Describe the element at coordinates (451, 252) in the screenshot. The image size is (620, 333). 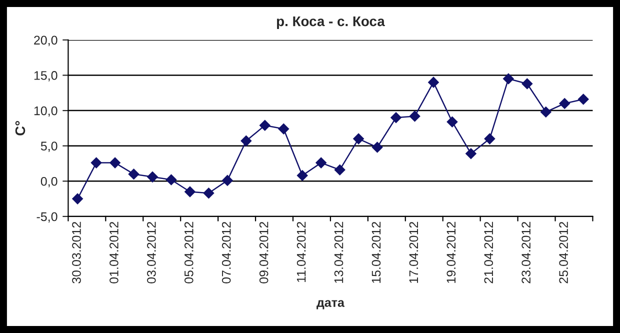
I see `x-tick-label: 19.04.2012` at that location.